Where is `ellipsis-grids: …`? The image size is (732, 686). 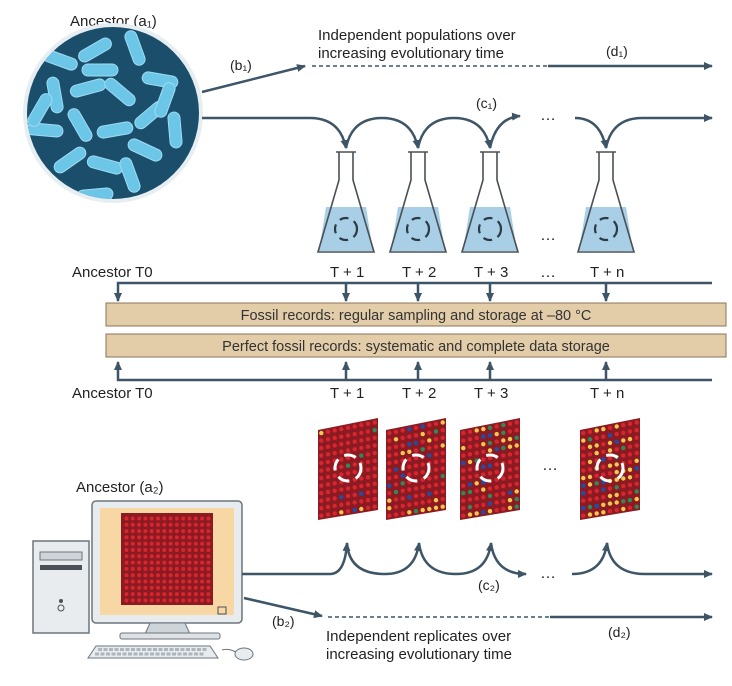 ellipsis-grids: … is located at coordinates (550, 465).